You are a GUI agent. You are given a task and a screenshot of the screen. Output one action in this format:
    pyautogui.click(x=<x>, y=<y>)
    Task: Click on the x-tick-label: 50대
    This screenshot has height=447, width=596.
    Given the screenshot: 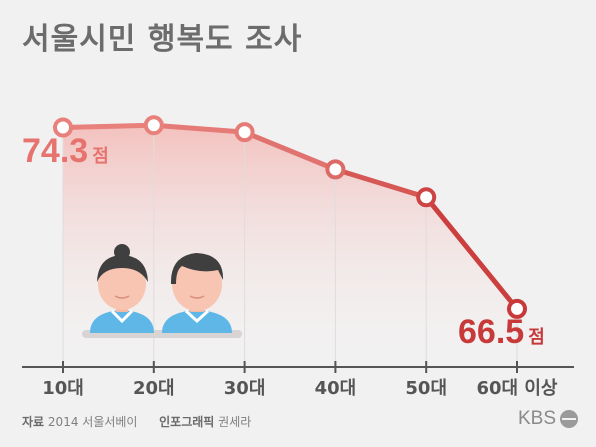 What is the action you would take?
    pyautogui.click(x=426, y=388)
    